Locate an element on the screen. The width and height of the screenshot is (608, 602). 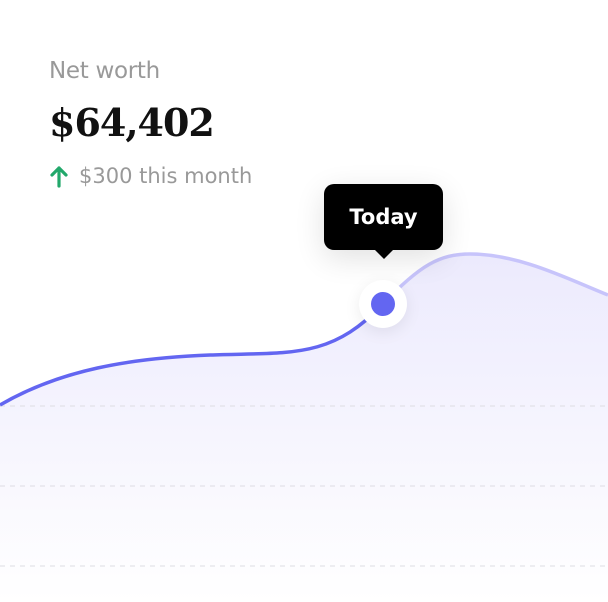
today-tooltip: Today is located at coordinates (383, 221).